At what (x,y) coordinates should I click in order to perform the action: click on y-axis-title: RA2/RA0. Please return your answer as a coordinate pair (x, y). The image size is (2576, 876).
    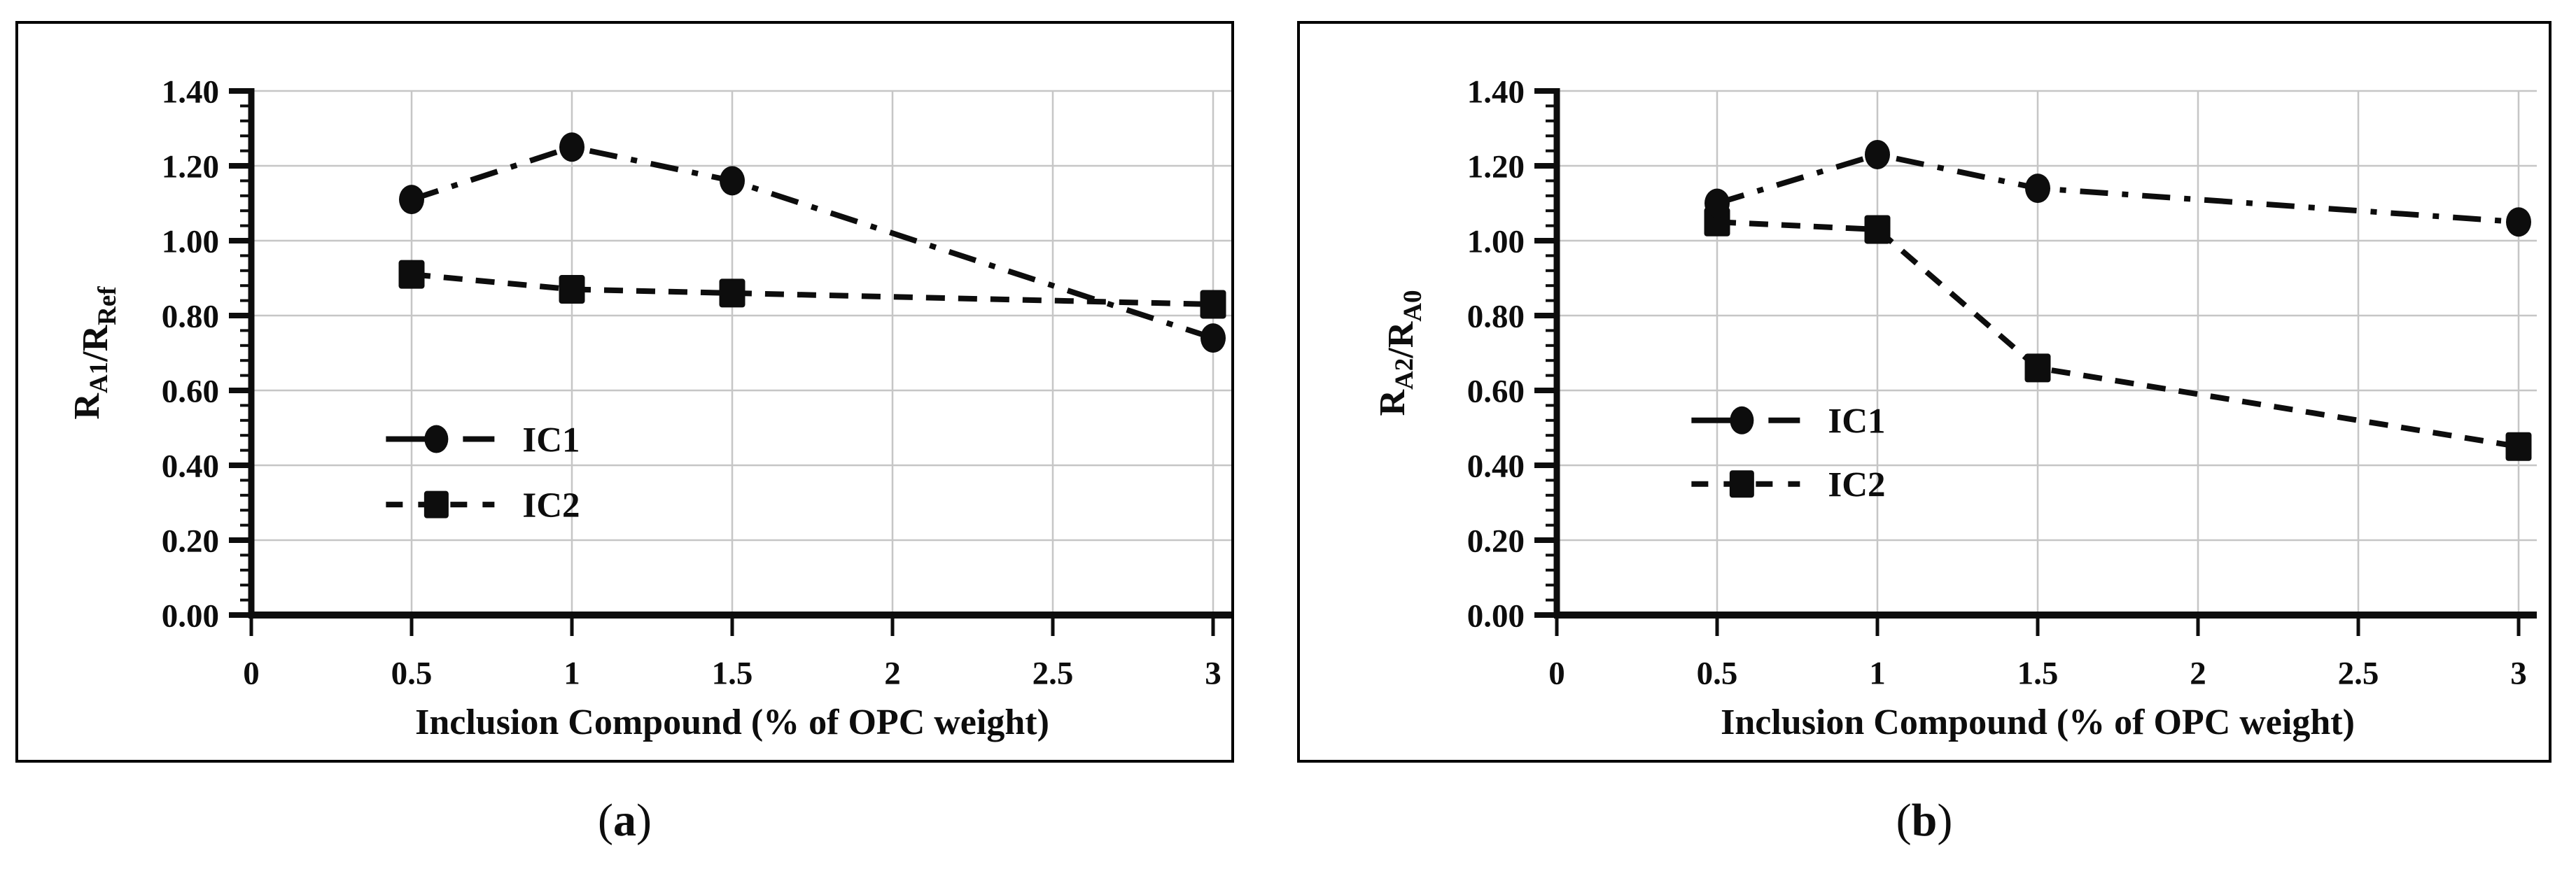
    Looking at the image, I should click on (1400, 353).